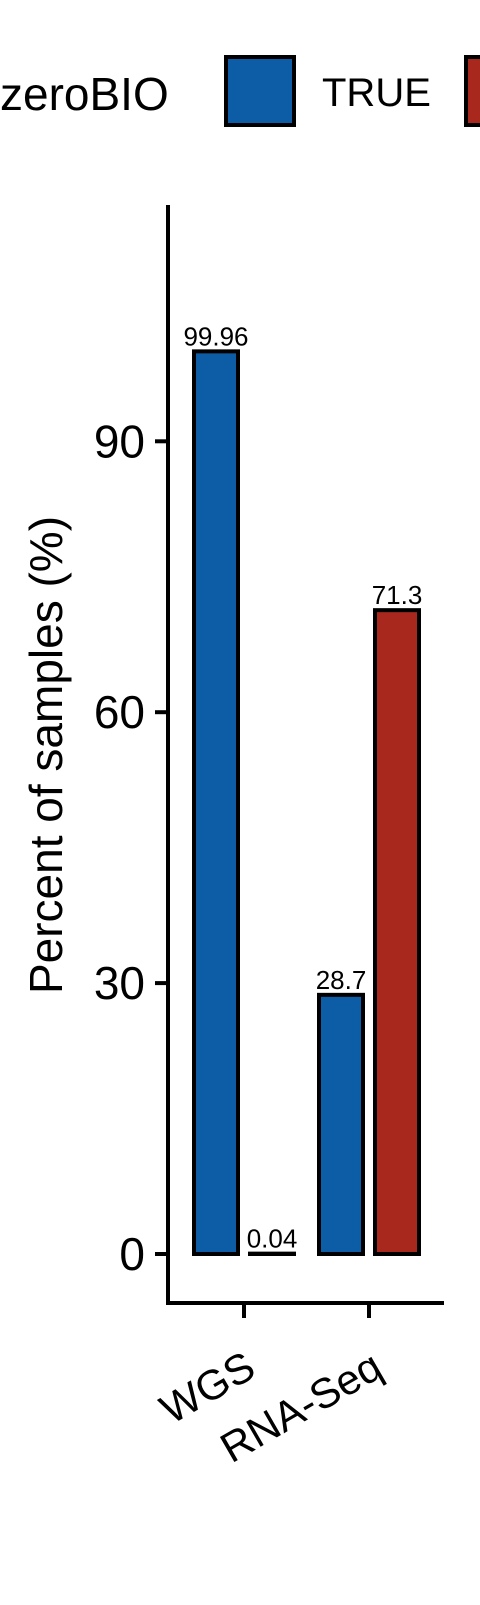 The height and width of the screenshot is (1605, 480). I want to click on legend-swatch-false, so click(473, 91).